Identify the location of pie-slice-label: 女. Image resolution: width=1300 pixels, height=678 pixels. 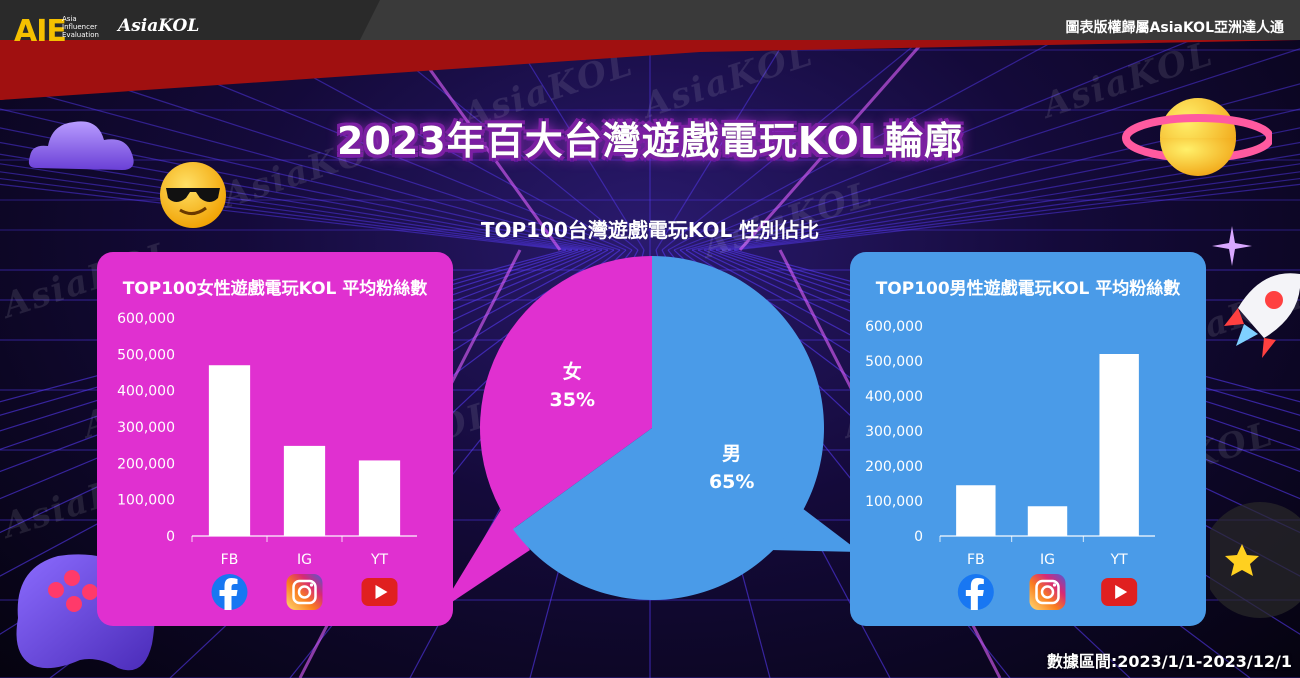
(572, 372).